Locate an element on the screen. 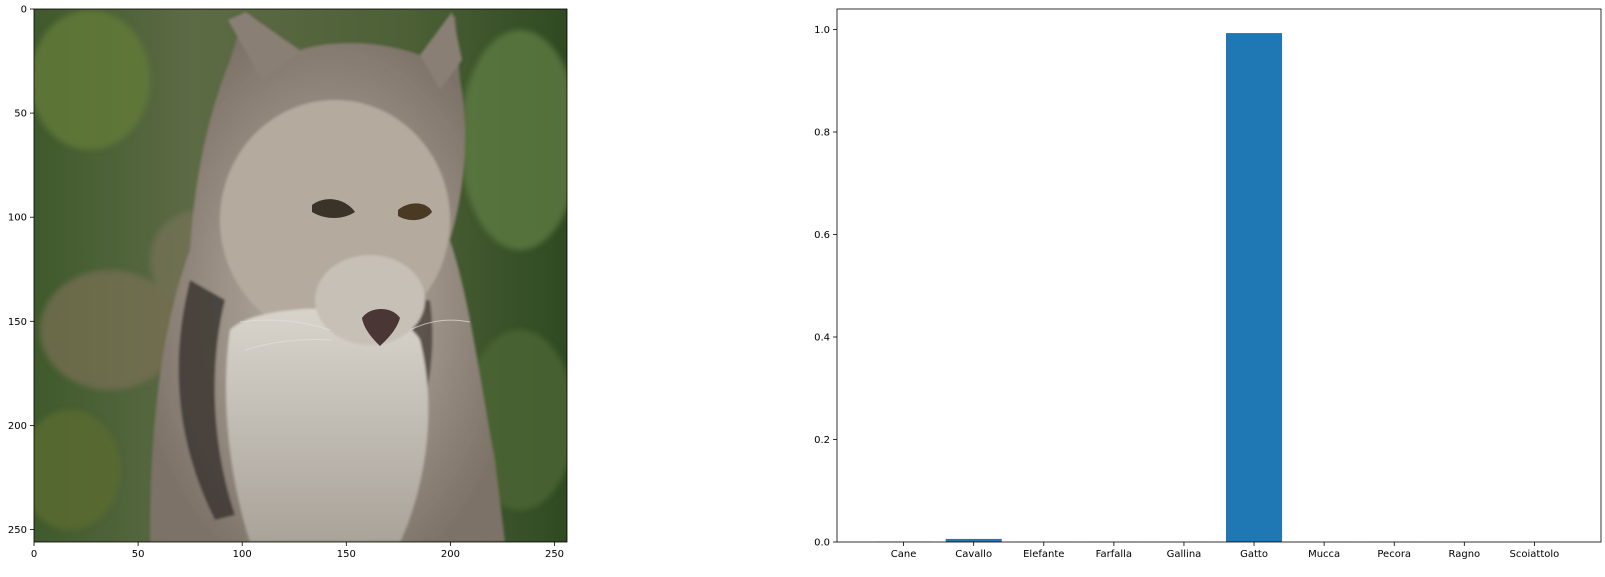  bar-cavallo is located at coordinates (973, 540).